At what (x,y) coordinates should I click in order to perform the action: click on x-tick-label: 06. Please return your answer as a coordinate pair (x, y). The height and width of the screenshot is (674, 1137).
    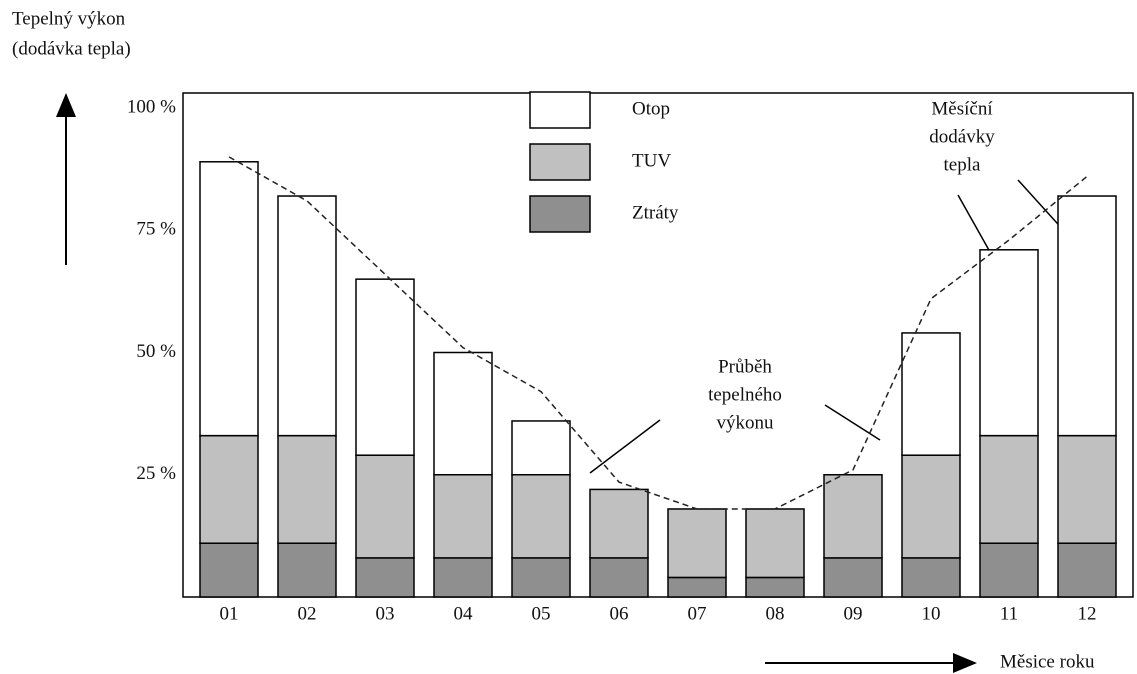
    Looking at the image, I should click on (619, 613).